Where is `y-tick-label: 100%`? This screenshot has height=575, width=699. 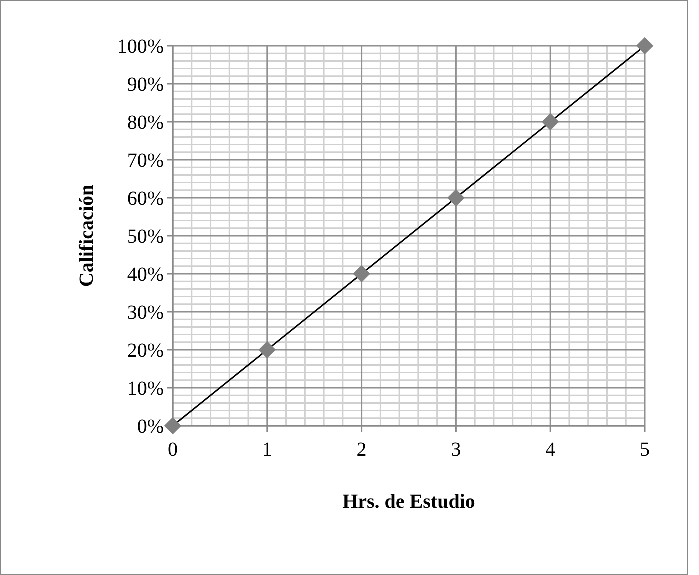
y-tick-label: 100% is located at coordinates (140, 47).